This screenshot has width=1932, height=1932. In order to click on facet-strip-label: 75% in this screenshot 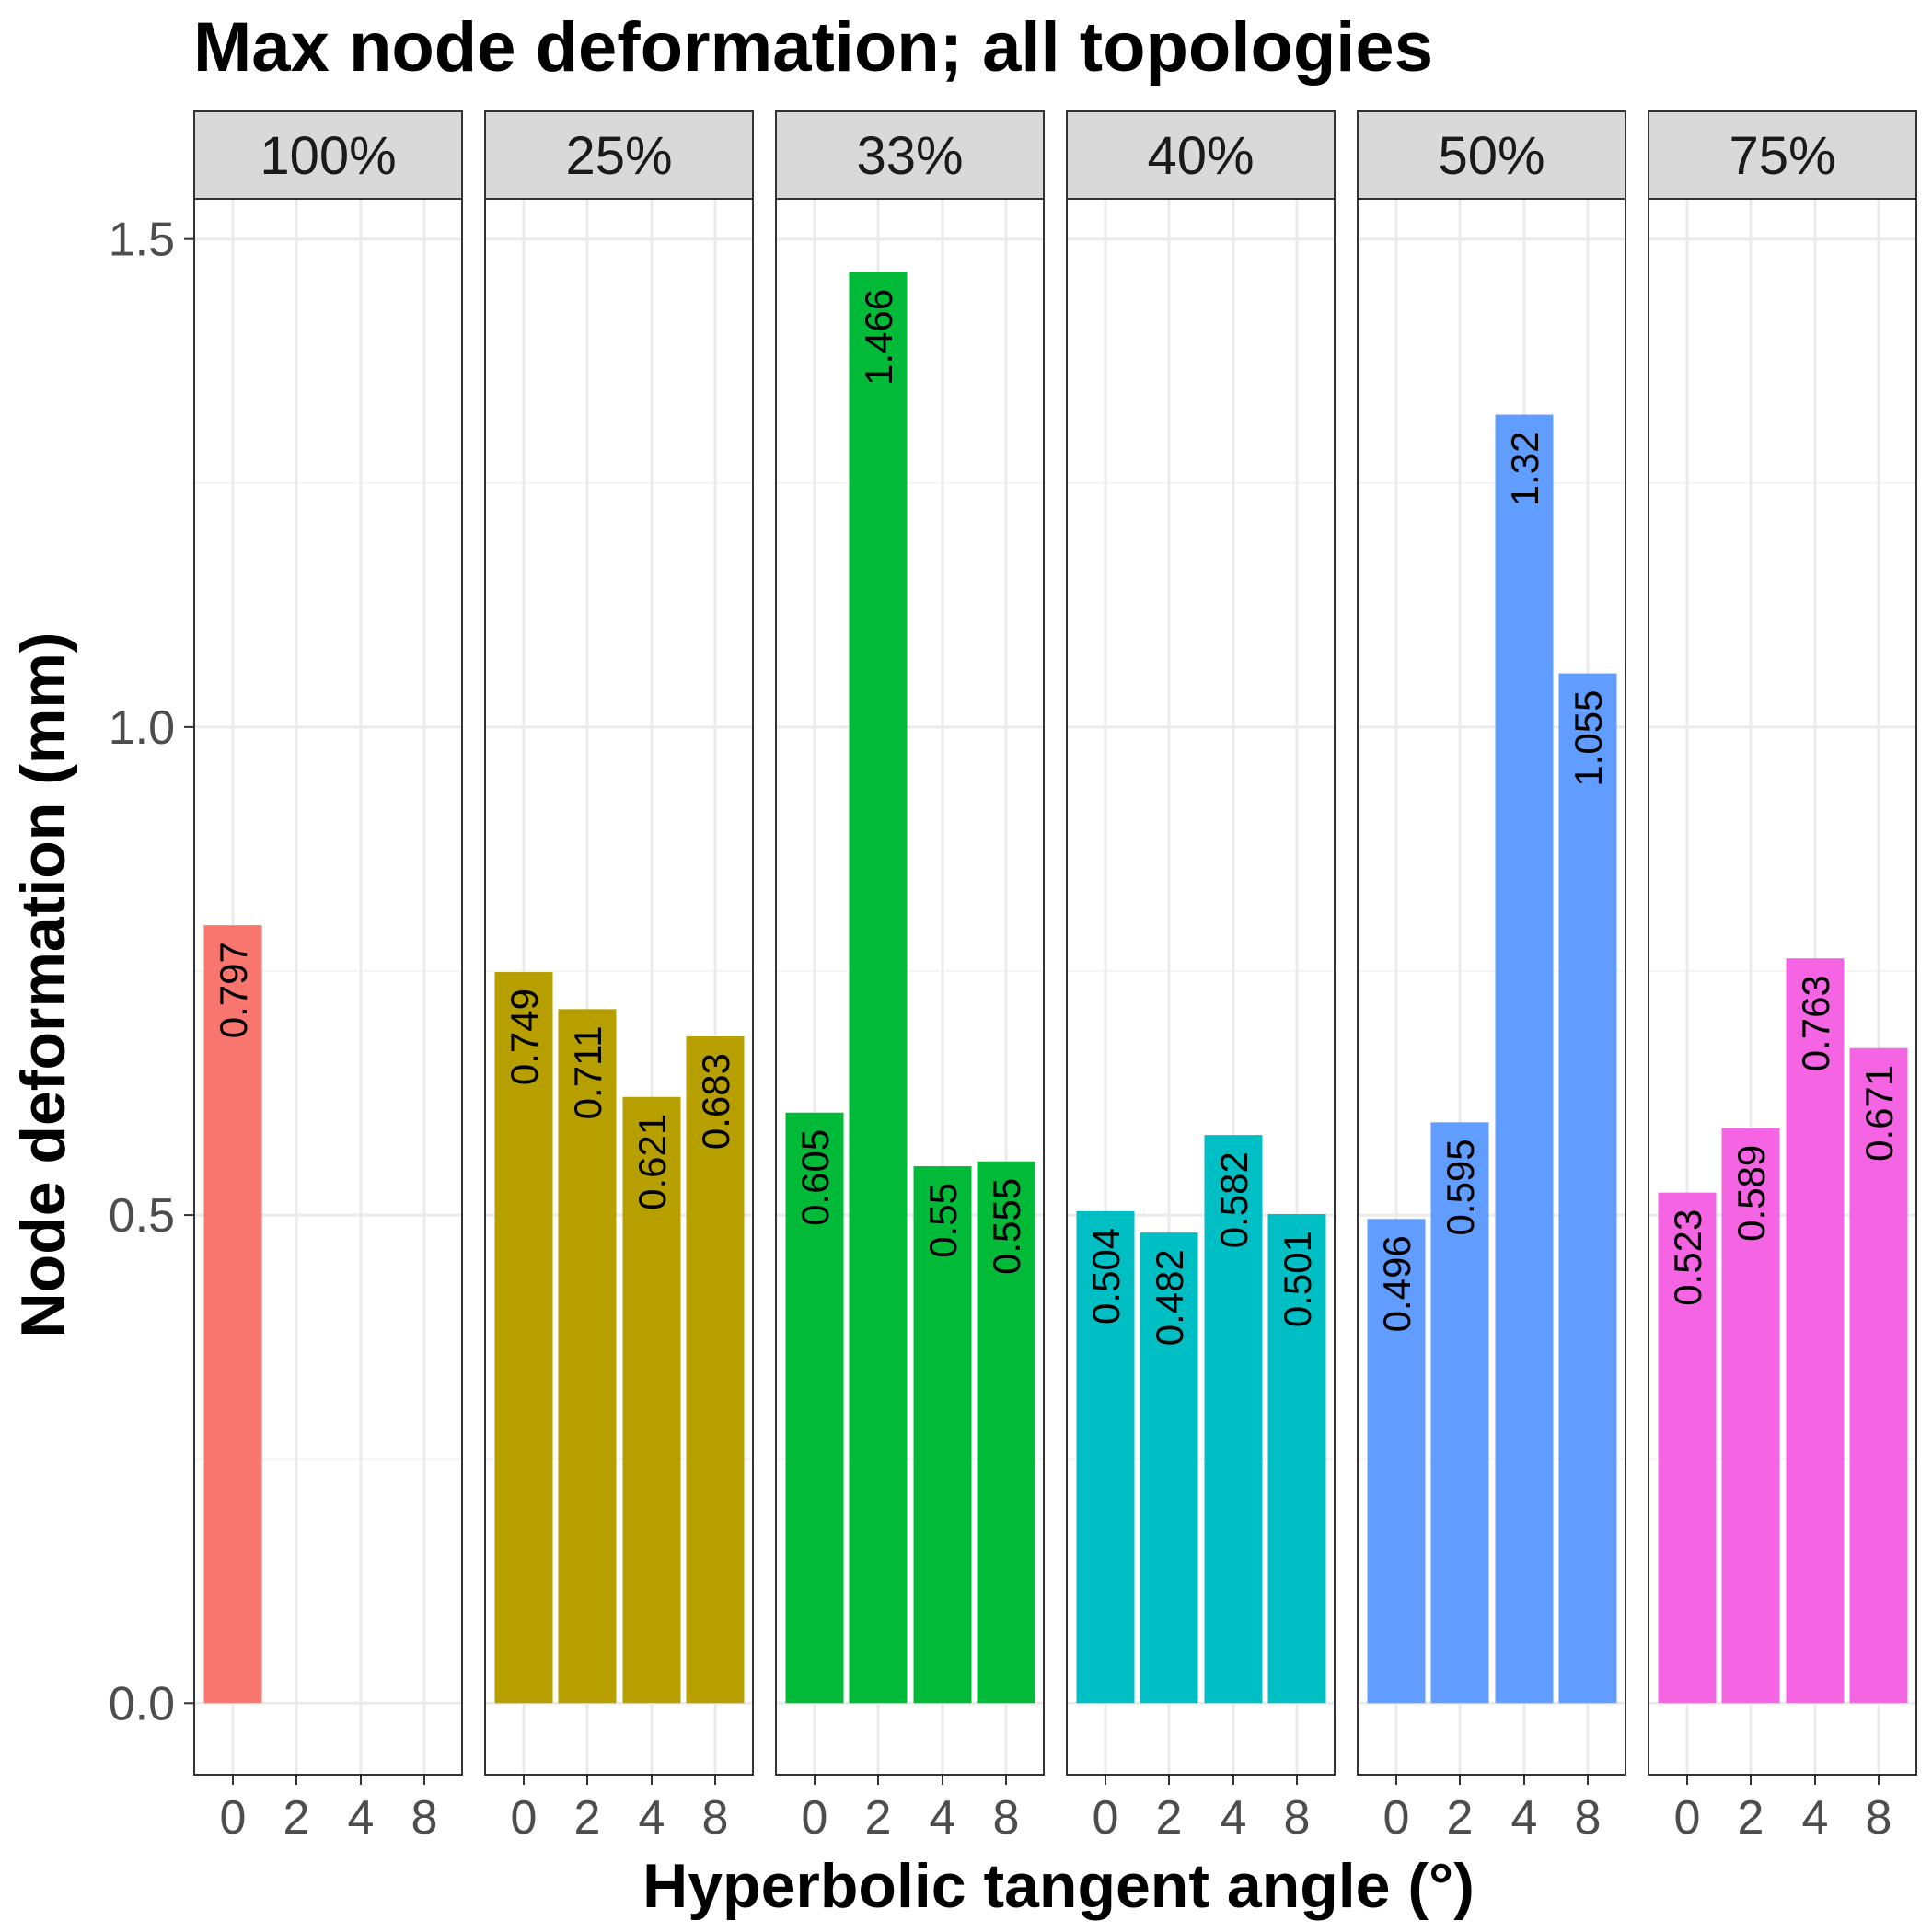, I will do `click(1782, 156)`.